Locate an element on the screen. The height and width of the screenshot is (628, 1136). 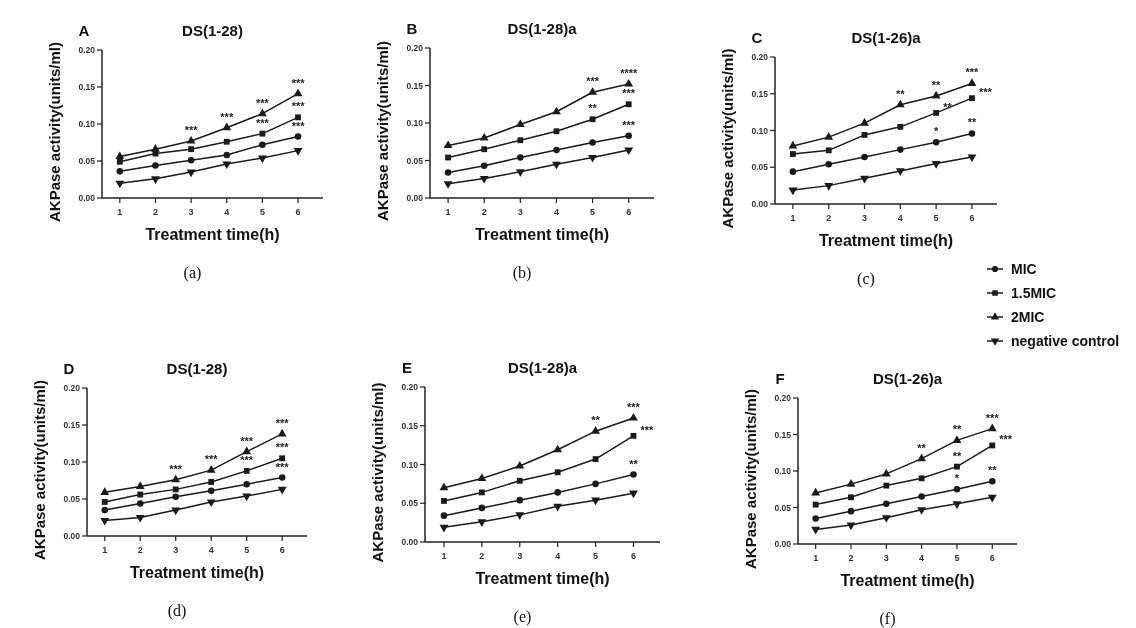
text: (d) is located at coordinates (177, 611).